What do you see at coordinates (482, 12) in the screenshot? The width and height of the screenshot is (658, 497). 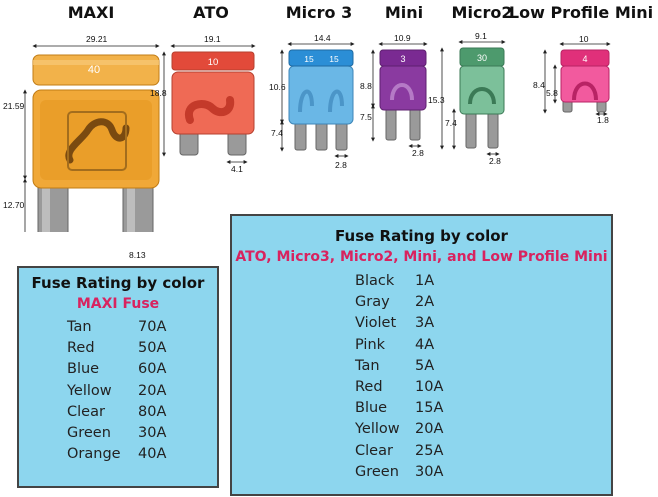 I see `micro2-title: Micro2` at bounding box center [482, 12].